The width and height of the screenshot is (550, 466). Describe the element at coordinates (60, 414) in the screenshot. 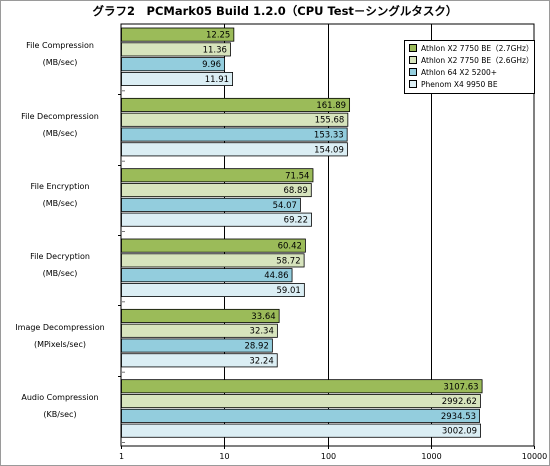

I see `category-unit: (KB/sec)` at that location.